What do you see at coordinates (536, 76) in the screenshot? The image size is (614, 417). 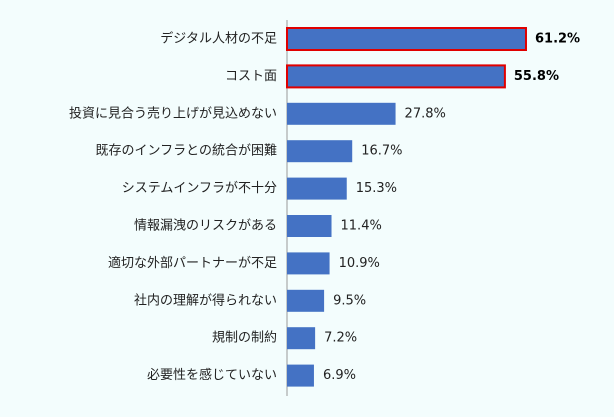 I see `value-label-2: 55.8%` at bounding box center [536, 76].